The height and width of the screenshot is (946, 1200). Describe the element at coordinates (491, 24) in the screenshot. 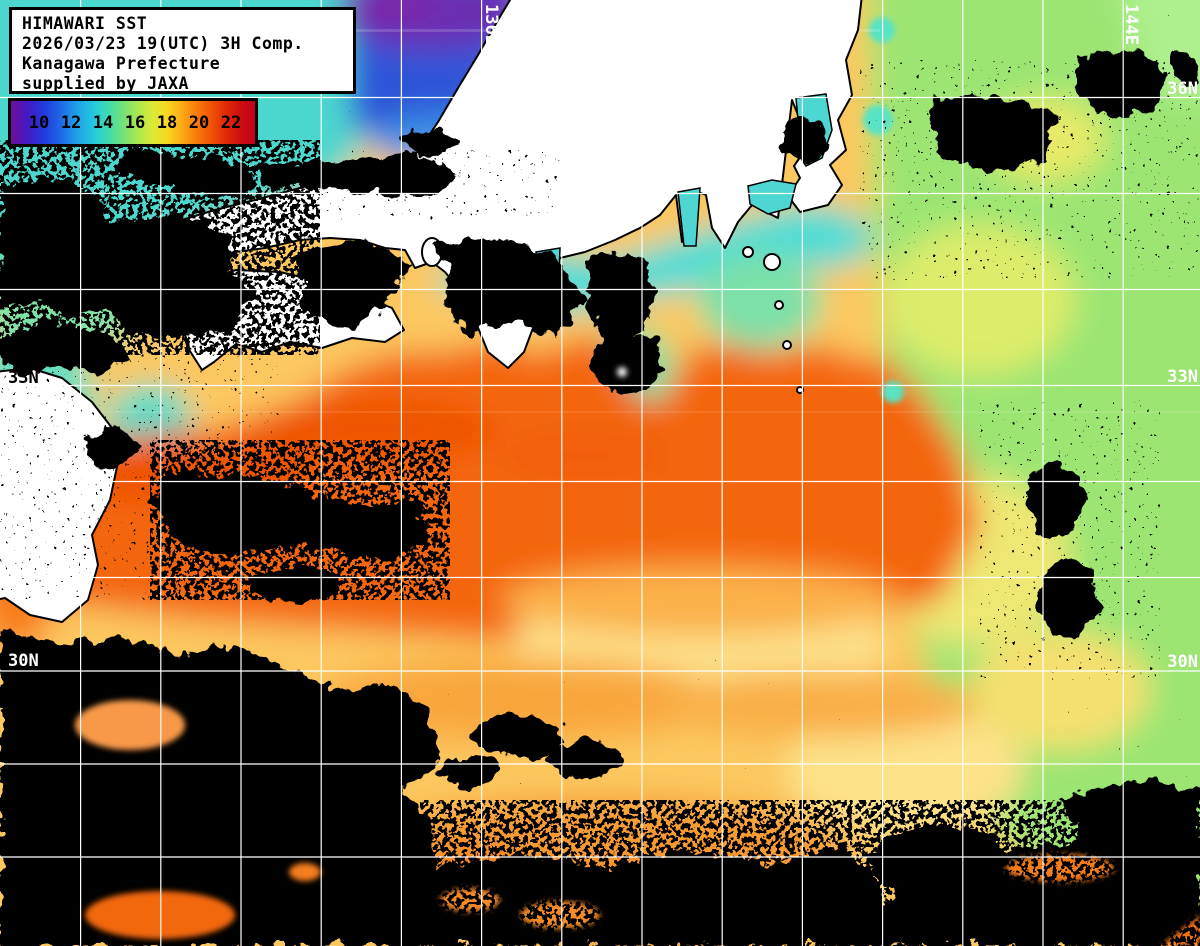

I see `lon-label-136e: 136E` at that location.